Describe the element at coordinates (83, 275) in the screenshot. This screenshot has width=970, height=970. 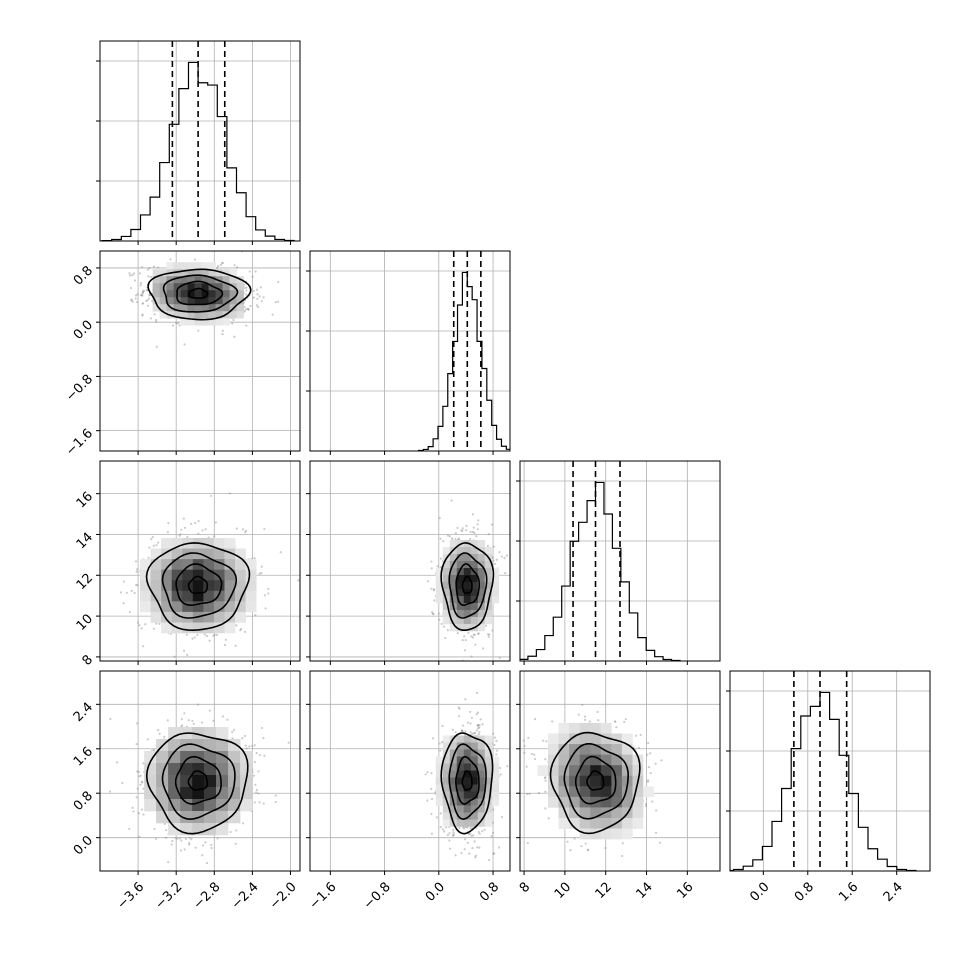
I see `y-tick-label: 0.8` at that location.